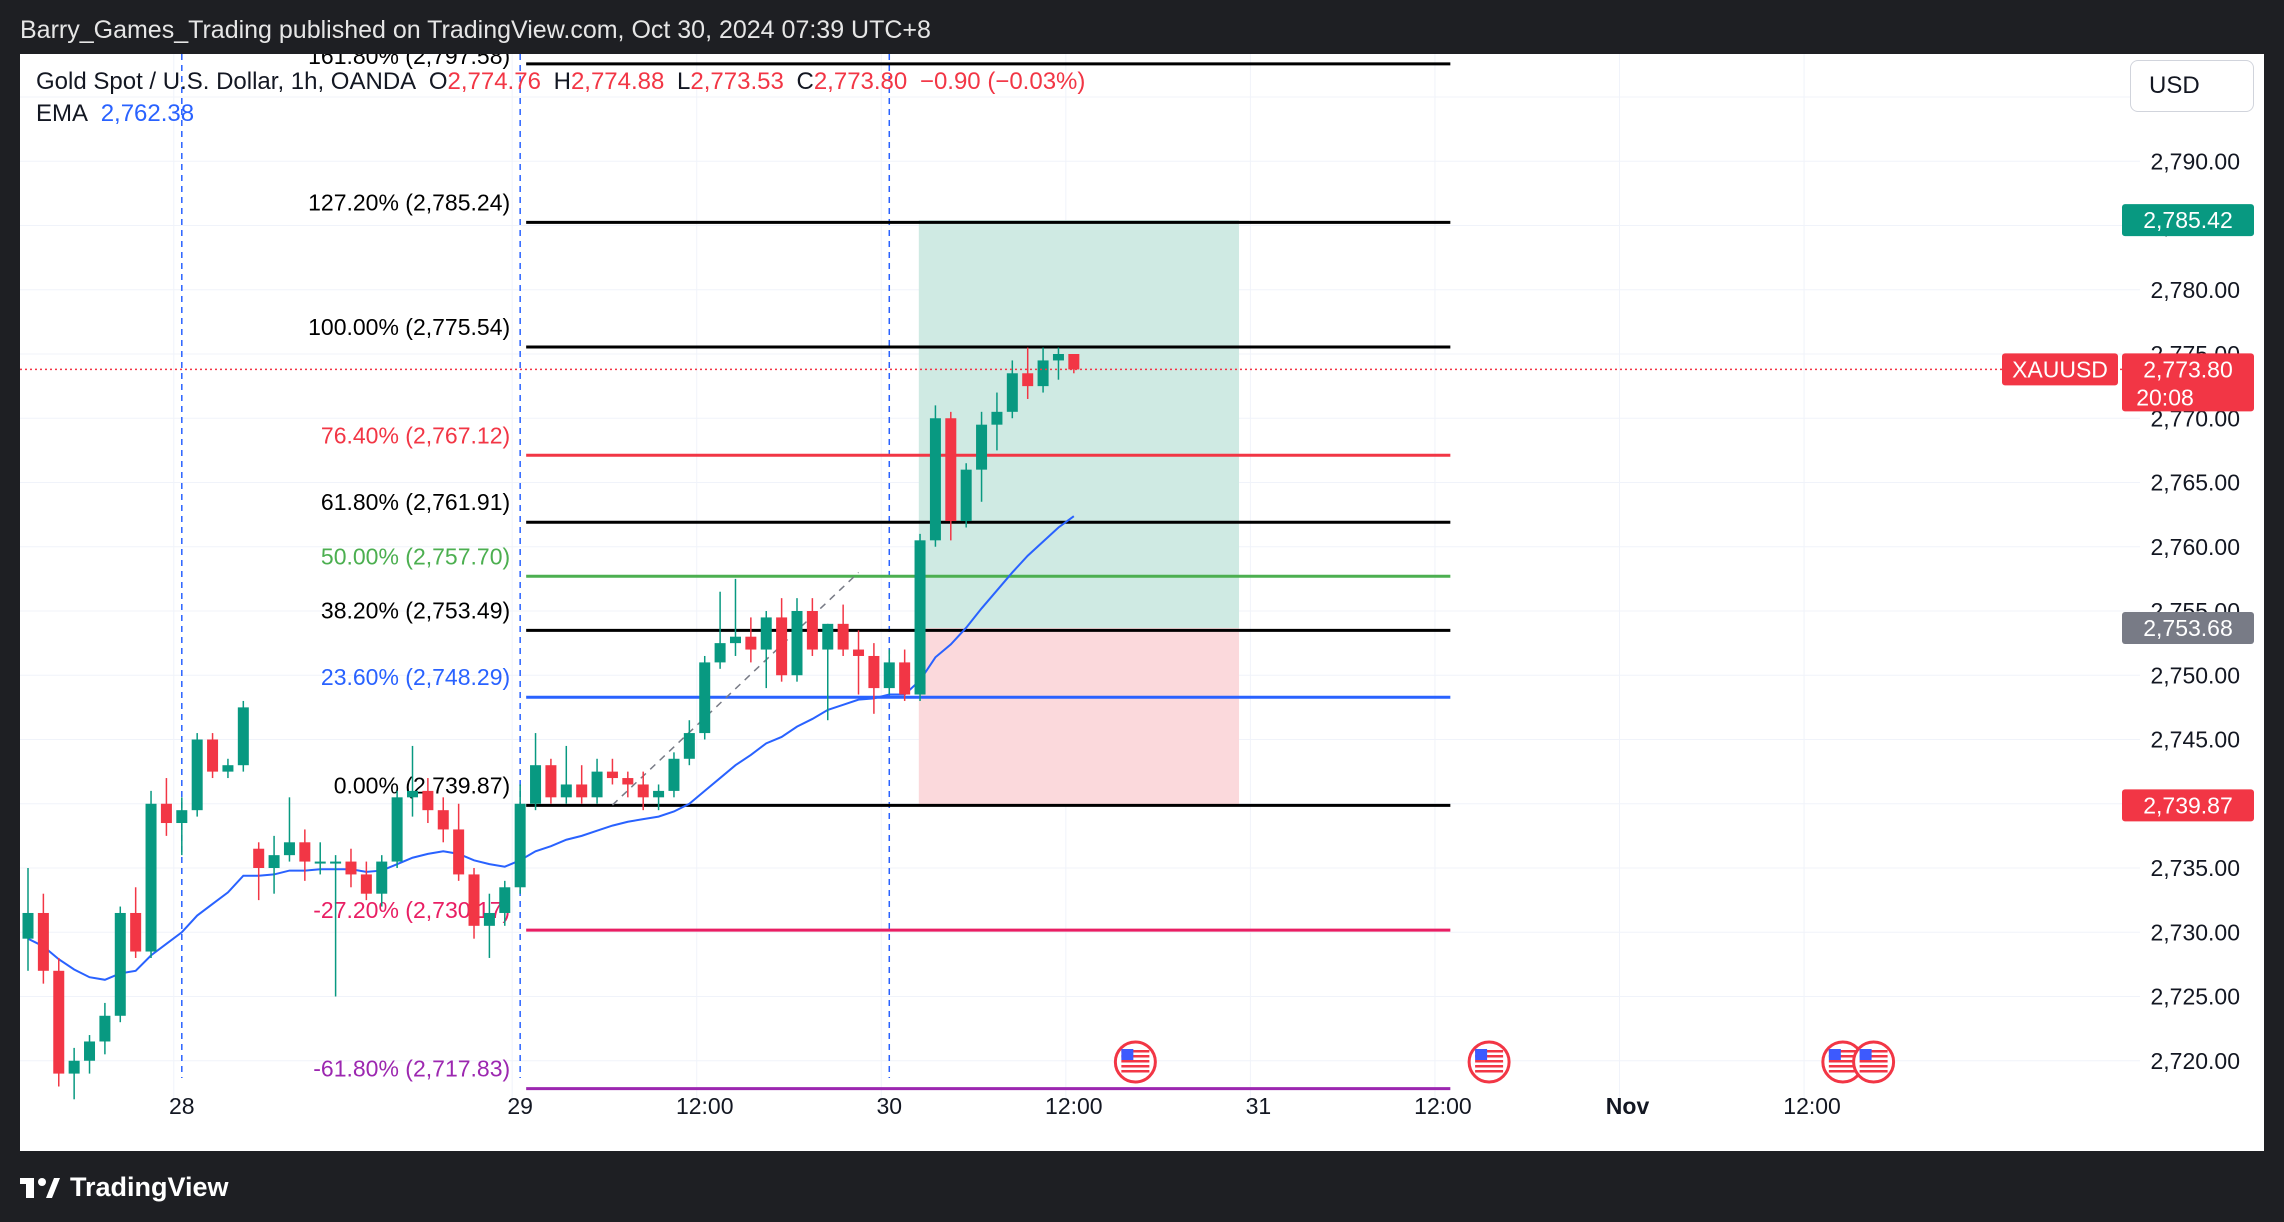 Image resolution: width=2284 pixels, height=1222 pixels. What do you see at coordinates (2195, 483) in the screenshot?
I see `price-tick-label: 2,765.00` at bounding box center [2195, 483].